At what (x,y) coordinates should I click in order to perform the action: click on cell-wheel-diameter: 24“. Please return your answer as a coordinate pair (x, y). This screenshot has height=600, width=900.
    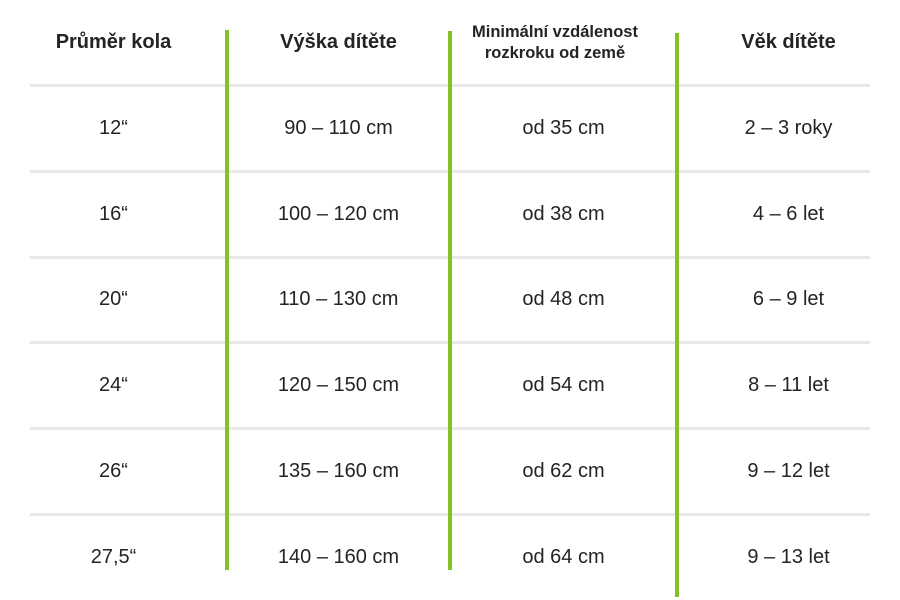
    Looking at the image, I should click on (113, 385).